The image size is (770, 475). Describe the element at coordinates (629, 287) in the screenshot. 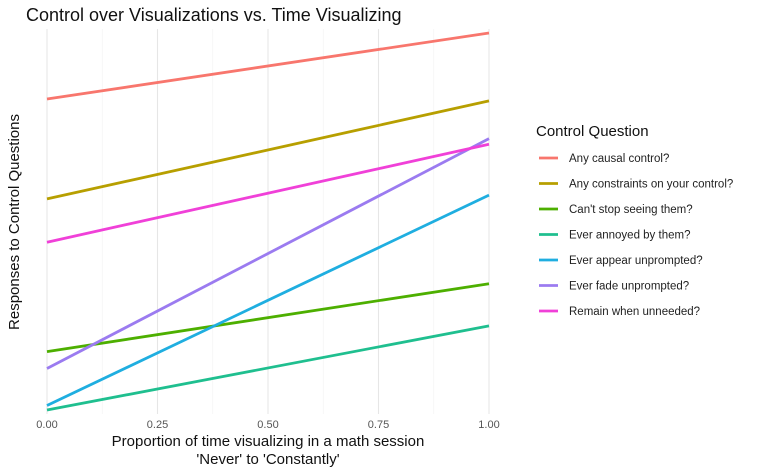

I see `legend-label: Ever fade unprompted?` at that location.